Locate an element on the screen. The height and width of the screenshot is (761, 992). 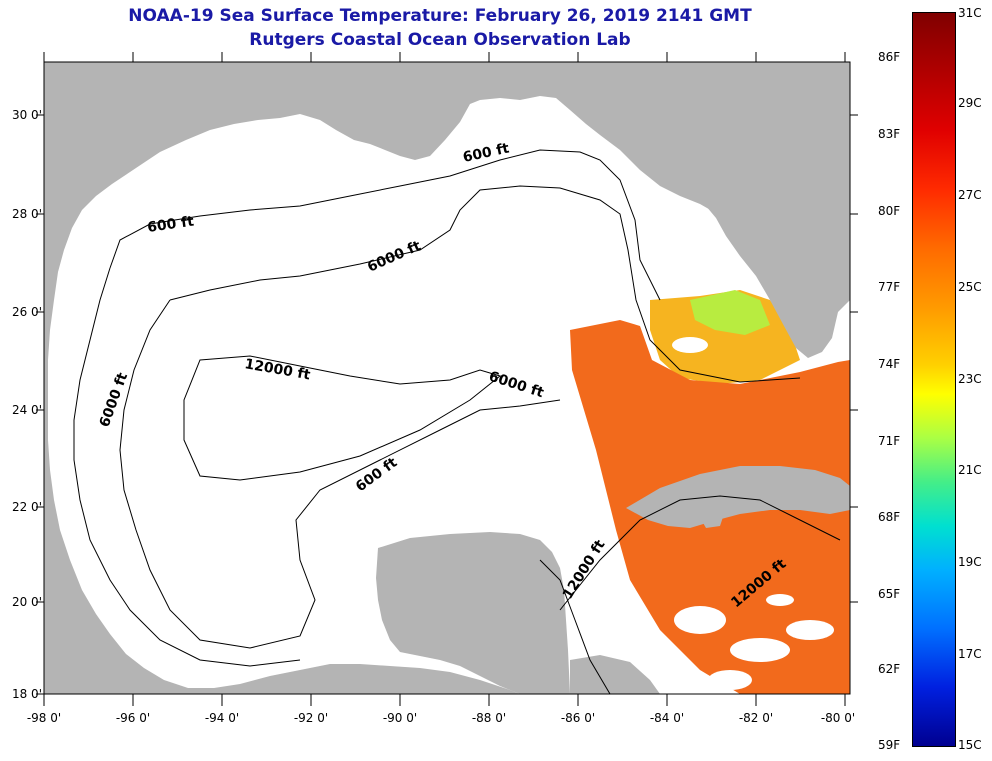
colorbar-c-15: 15C is located at coordinates (970, 745).